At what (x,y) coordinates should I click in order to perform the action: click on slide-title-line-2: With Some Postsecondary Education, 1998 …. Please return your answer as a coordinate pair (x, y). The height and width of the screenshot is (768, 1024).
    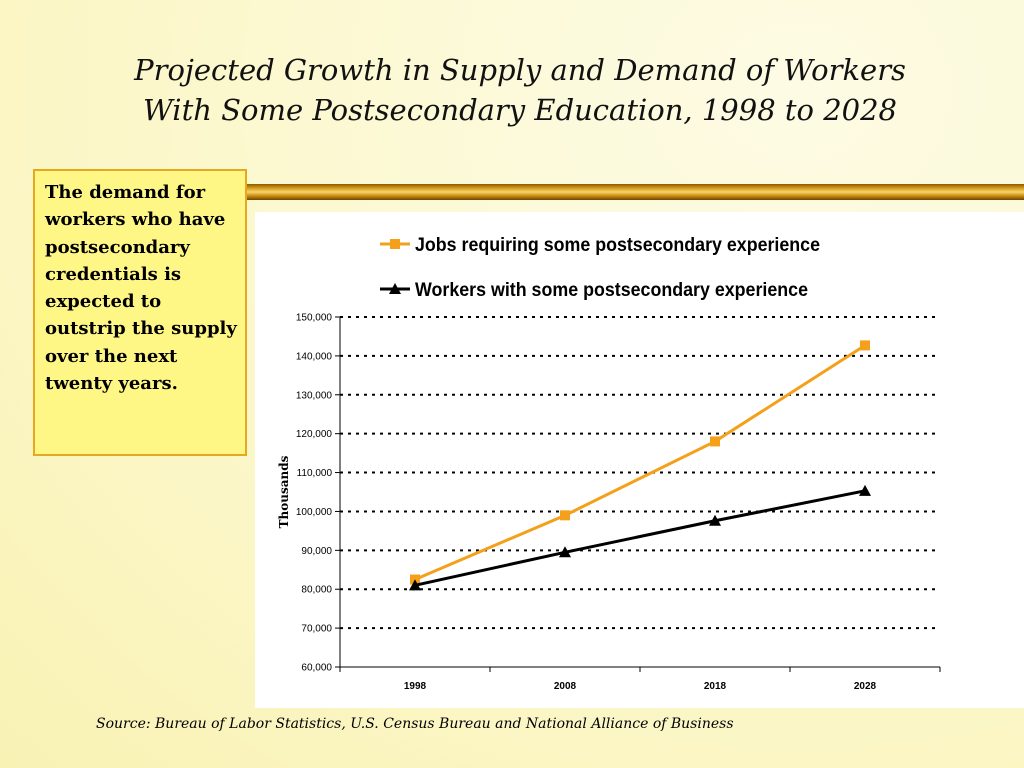
    Looking at the image, I should click on (520, 110).